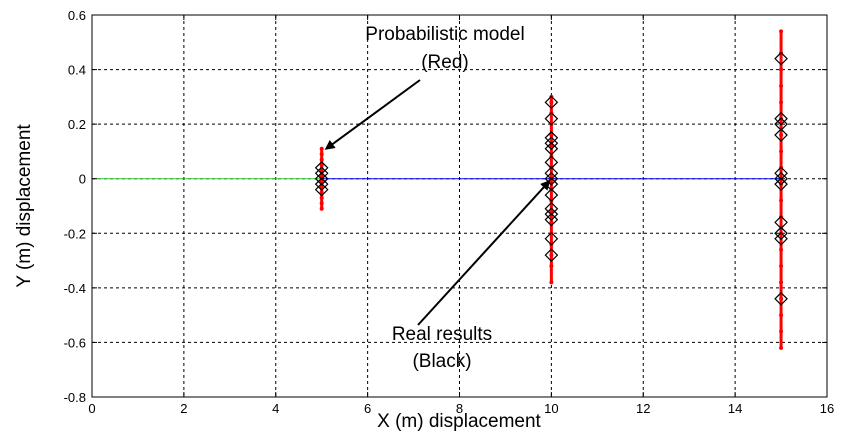 The width and height of the screenshot is (841, 439). Describe the element at coordinates (77, 70) in the screenshot. I see `y-tick-label: 0.4` at that location.